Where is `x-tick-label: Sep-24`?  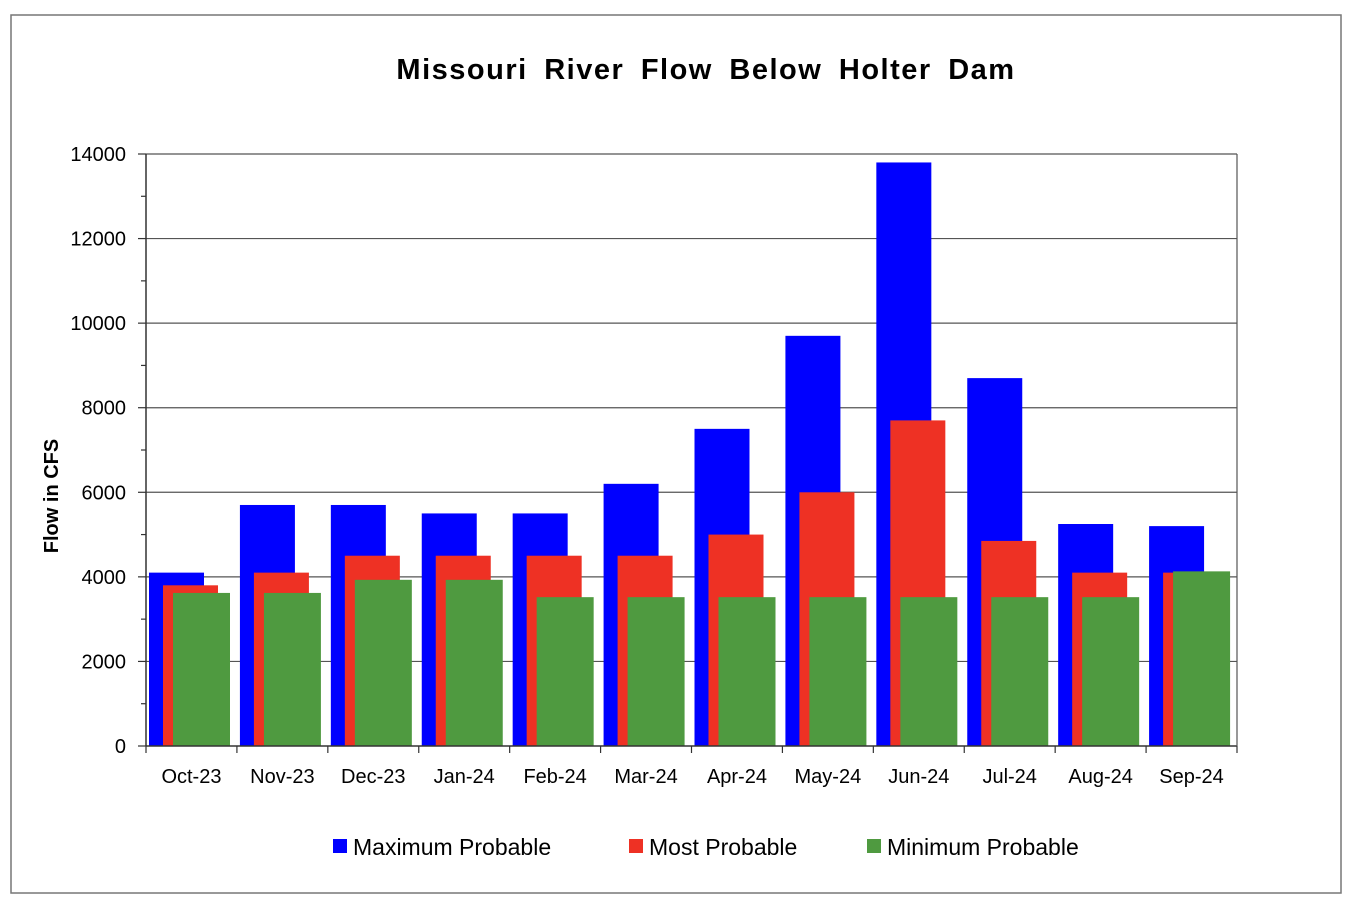
x-tick-label: Sep-24 is located at coordinates (1191, 777).